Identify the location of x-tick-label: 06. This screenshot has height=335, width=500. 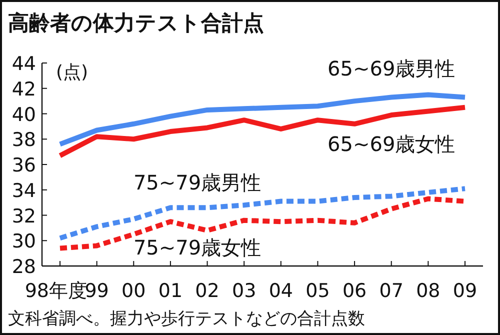
(354, 291).